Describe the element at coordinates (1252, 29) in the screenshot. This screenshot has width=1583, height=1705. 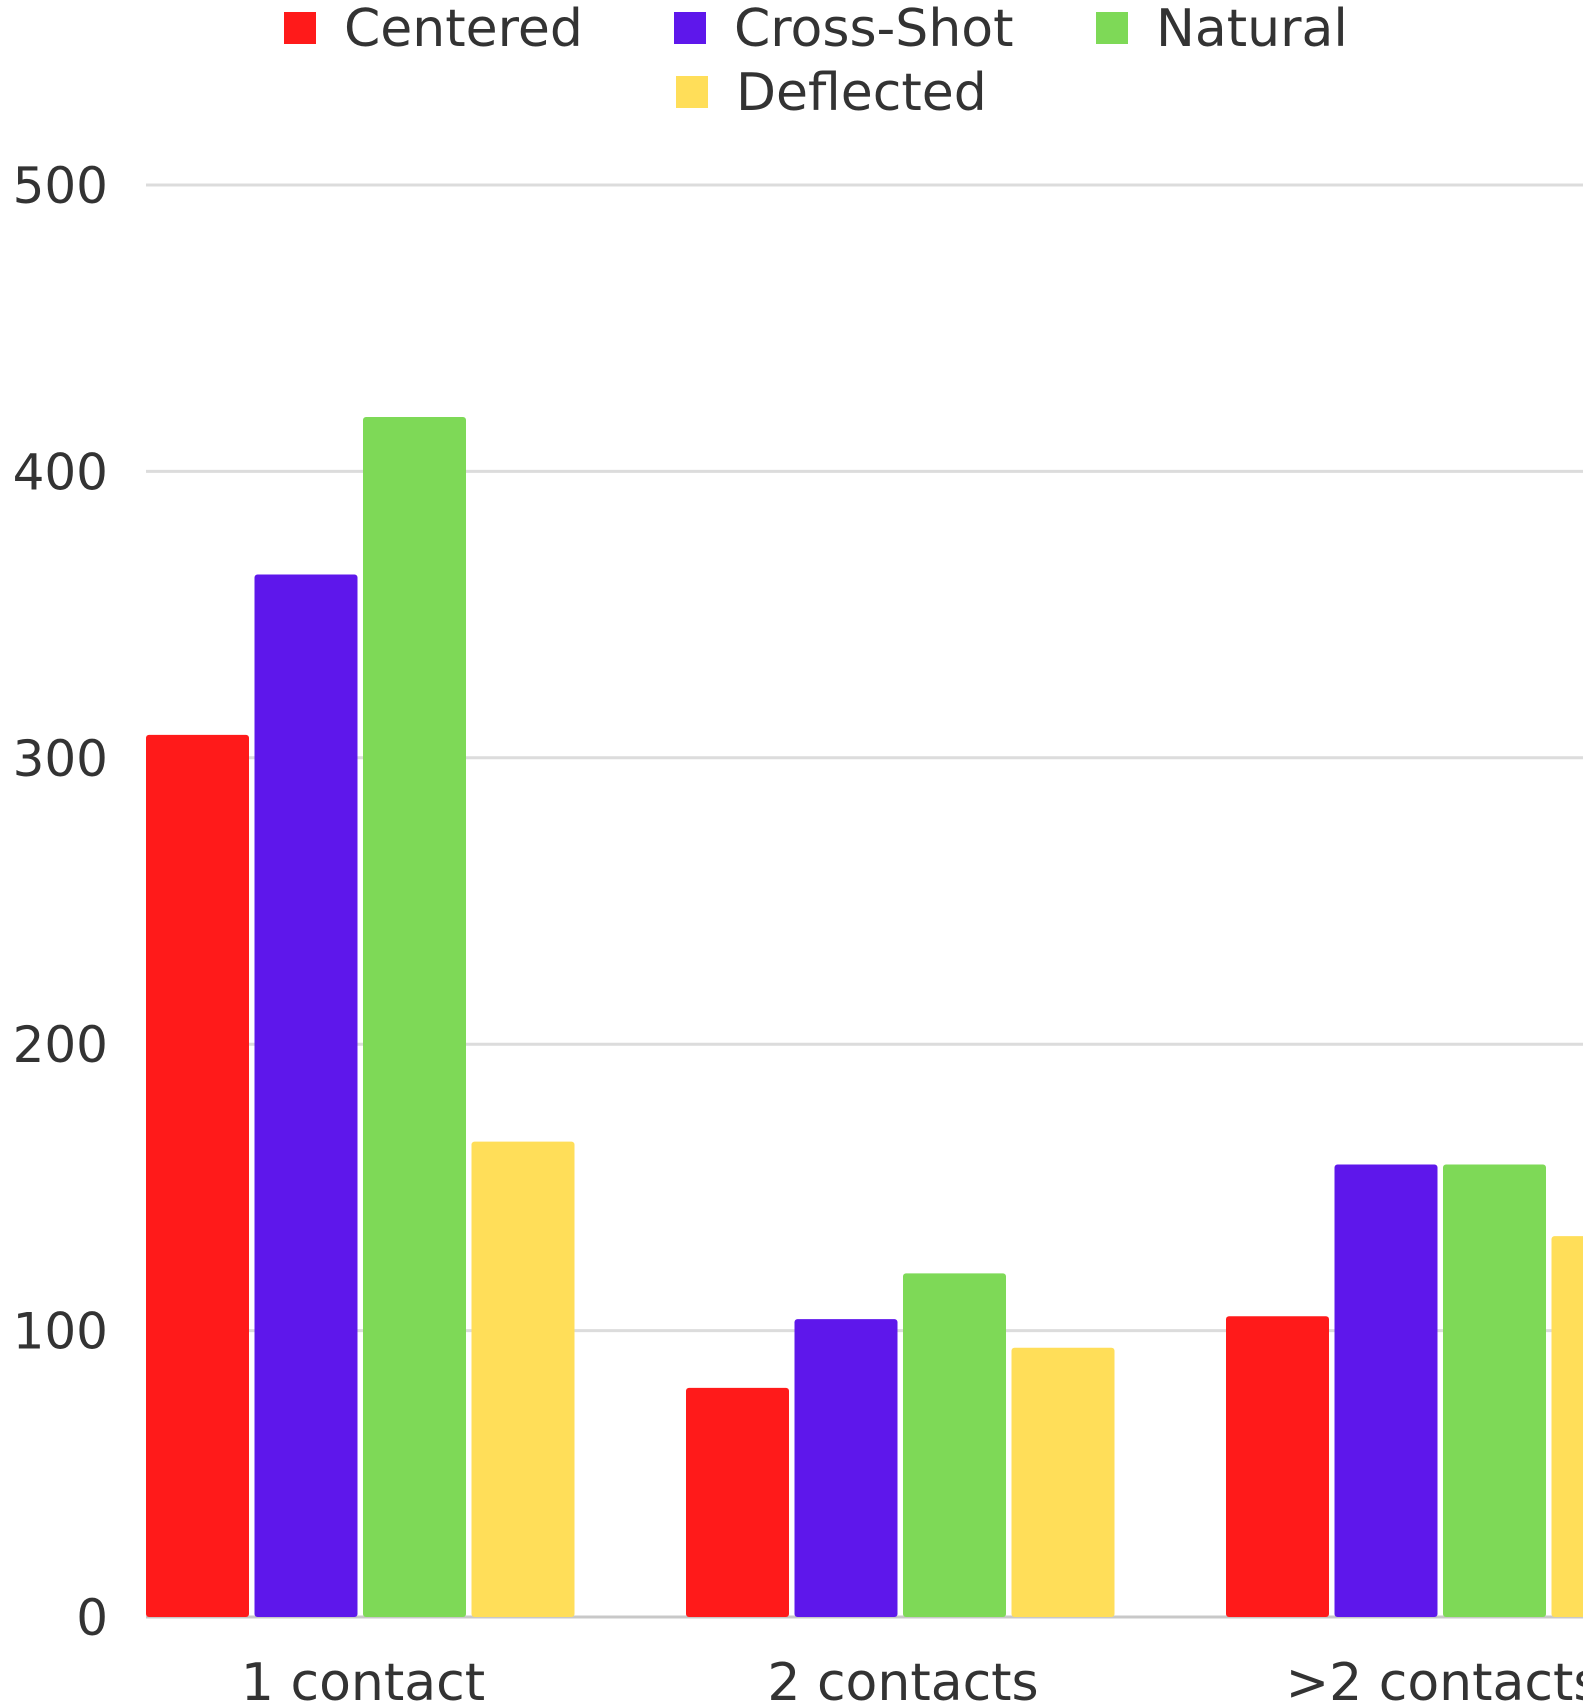
I see `legend-label: Natural` at that location.